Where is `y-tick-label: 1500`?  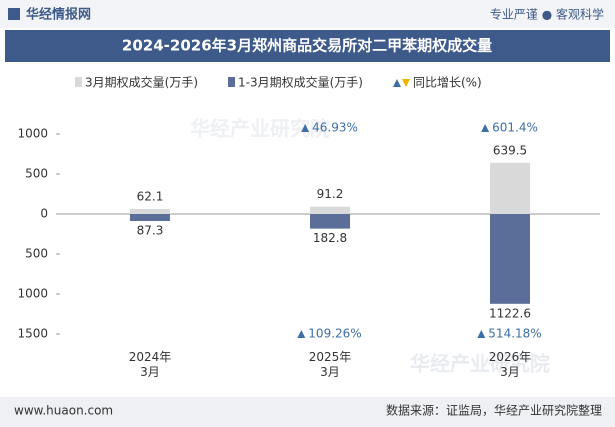 y-tick-label: 1500 is located at coordinates (32, 334).